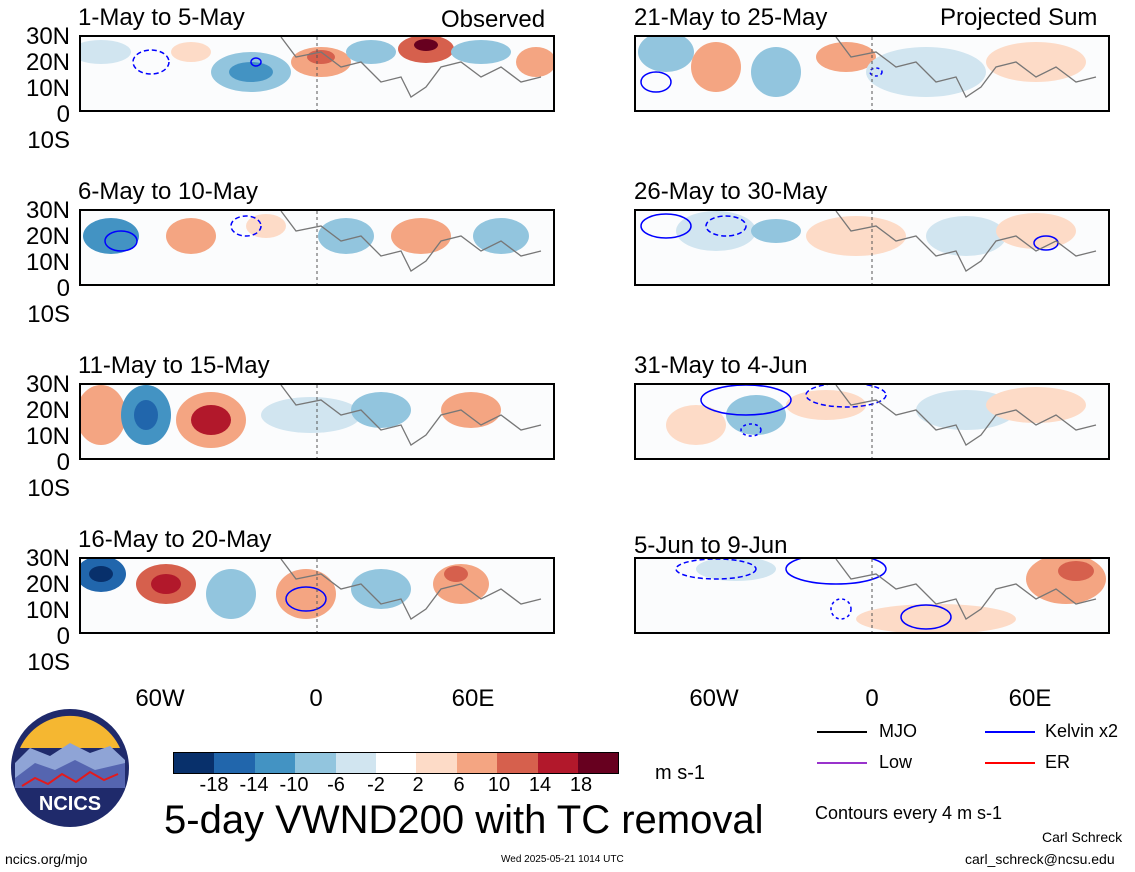 This screenshot has width=1135, height=872. What do you see at coordinates (842, 763) in the screenshot?
I see `legend-line-low` at bounding box center [842, 763].